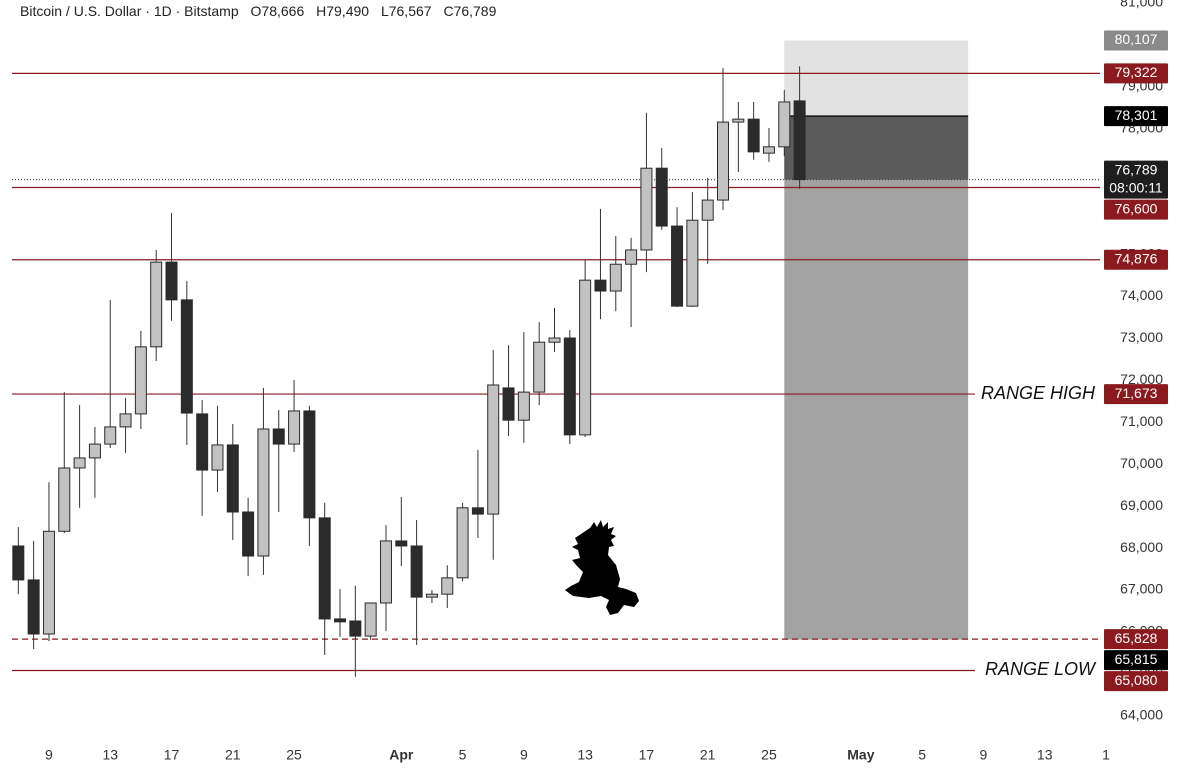 Image resolution: width=1200 pixels, height=773 pixels. Describe the element at coordinates (1141, 5) in the screenshot. I see `y-tick-label: 81,000` at that location.